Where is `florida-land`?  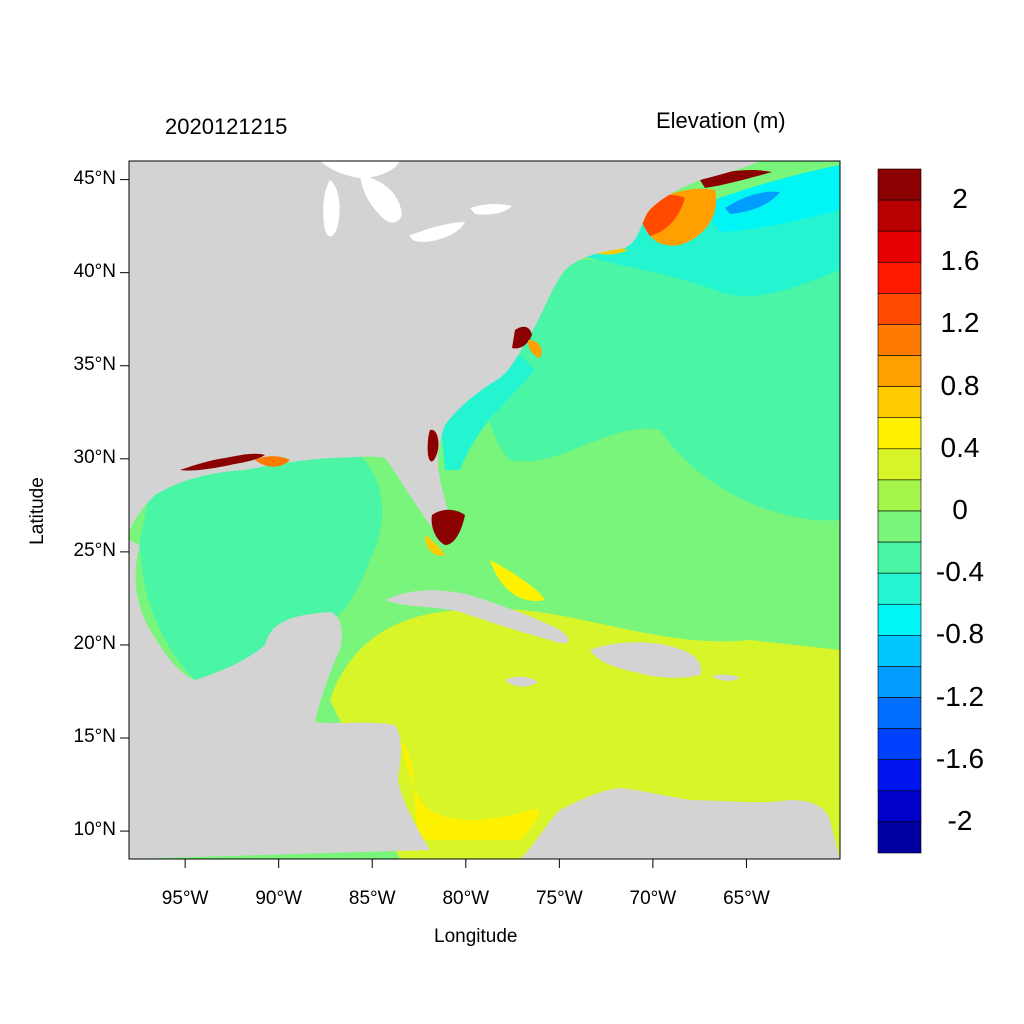 florida-land is located at coordinates (416, 485).